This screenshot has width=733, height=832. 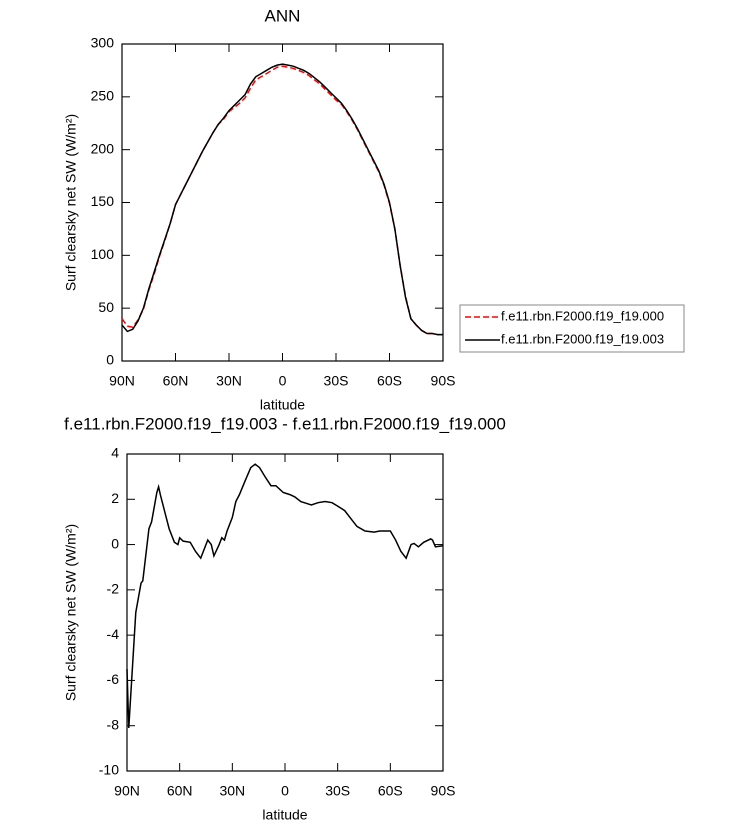 What do you see at coordinates (113, 634) in the screenshot?
I see `y-tick-label: -4` at bounding box center [113, 634].